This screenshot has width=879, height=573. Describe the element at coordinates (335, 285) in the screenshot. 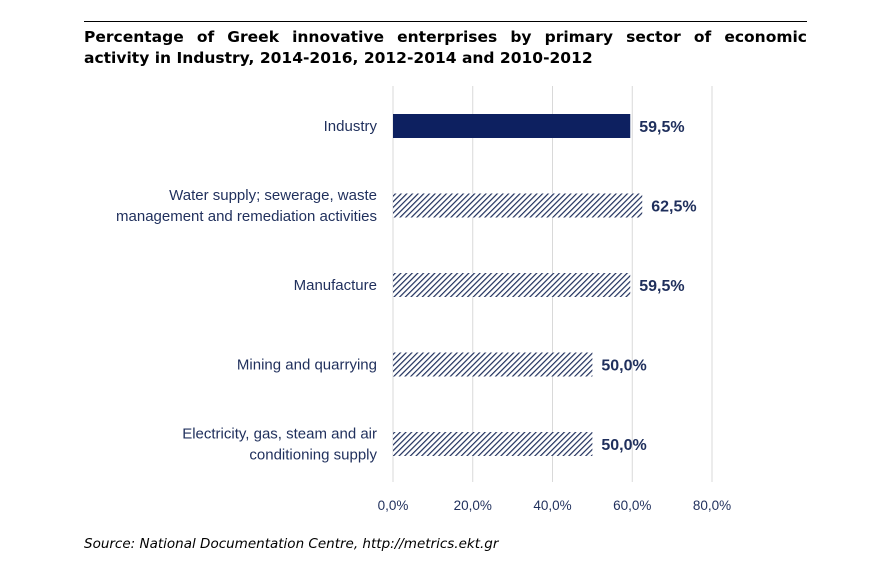

I see `category-label: Manufacture` at that location.